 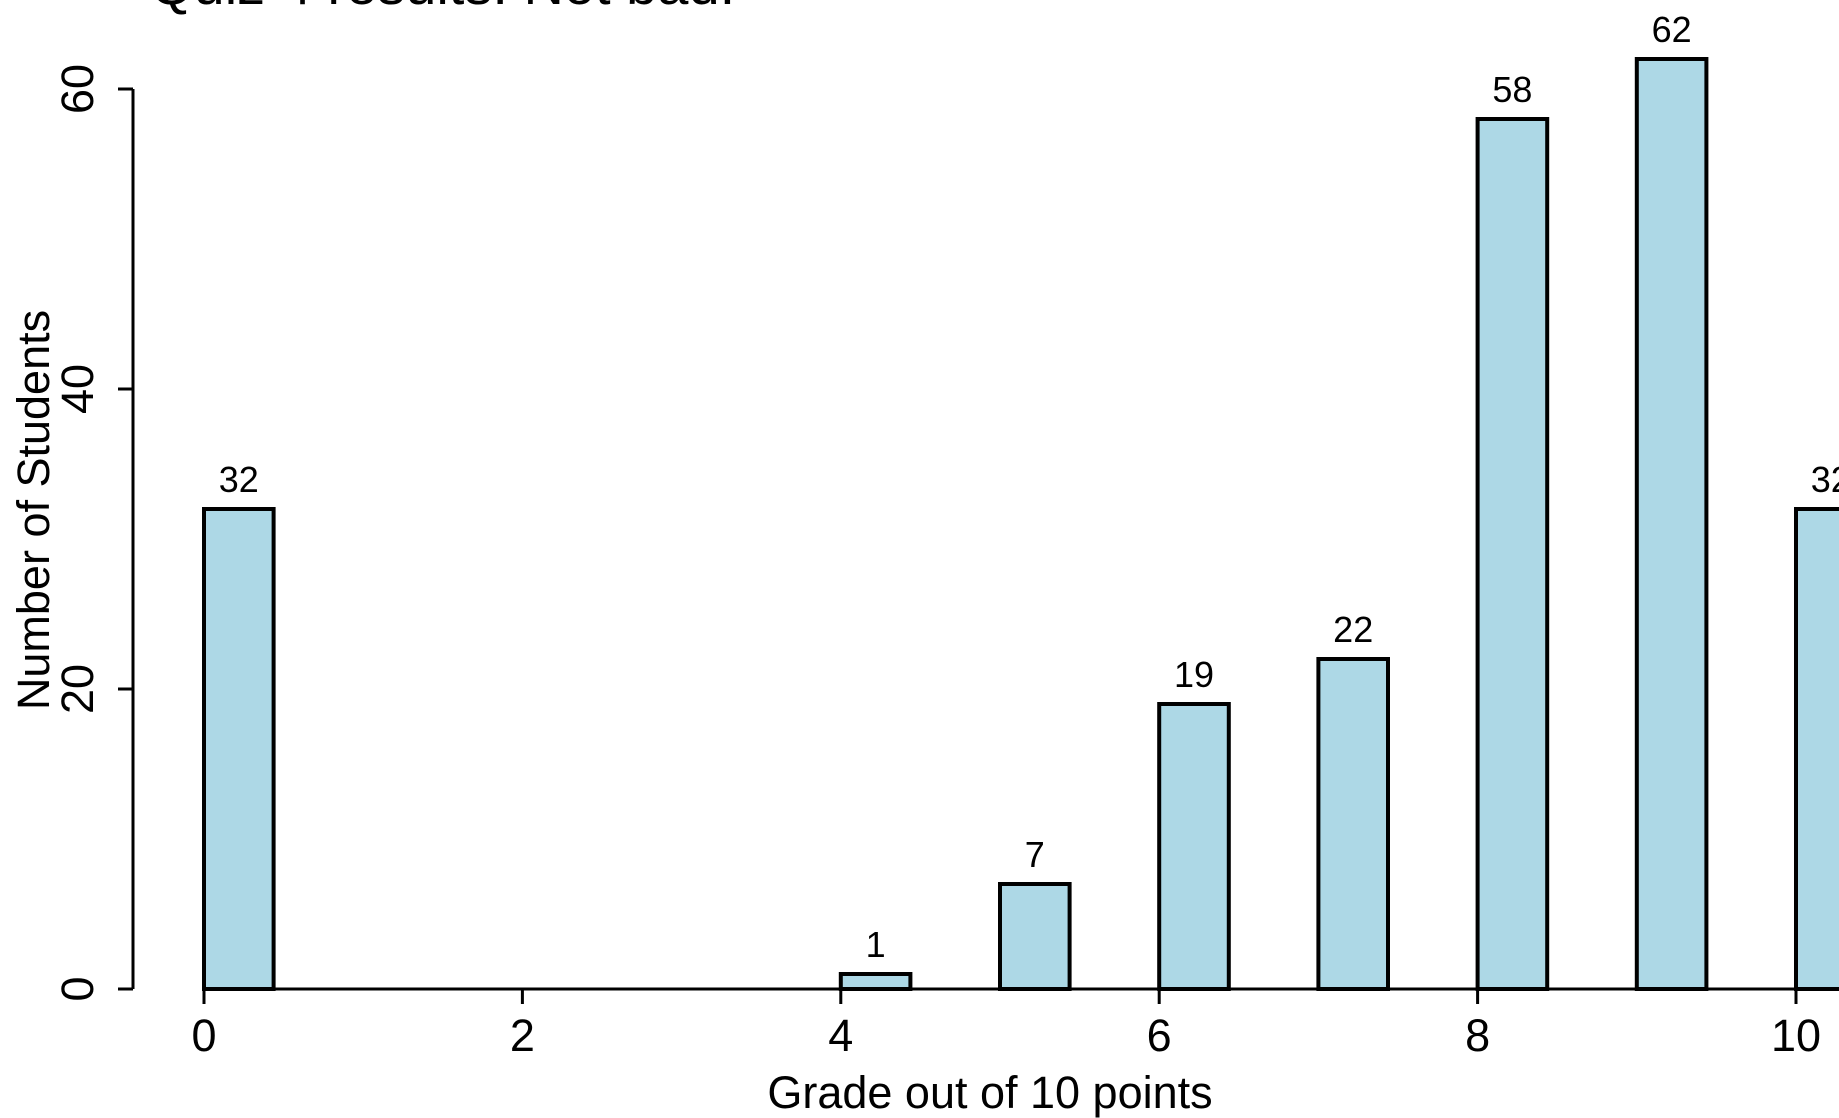 What do you see at coordinates (522, 1035) in the screenshot?
I see `x-tick-label: 2` at bounding box center [522, 1035].